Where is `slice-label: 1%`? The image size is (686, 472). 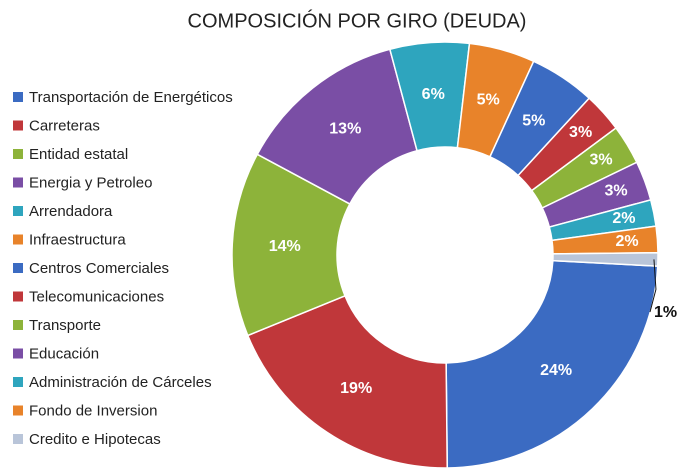
slice-label: 1% is located at coordinates (665, 312).